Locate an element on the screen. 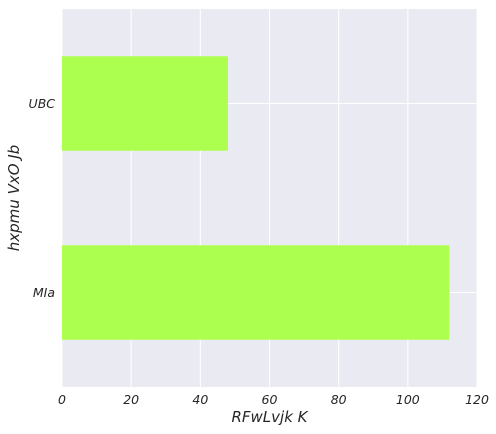 The height and width of the screenshot is (434, 496). x-tick-label: 40 is located at coordinates (200, 399).